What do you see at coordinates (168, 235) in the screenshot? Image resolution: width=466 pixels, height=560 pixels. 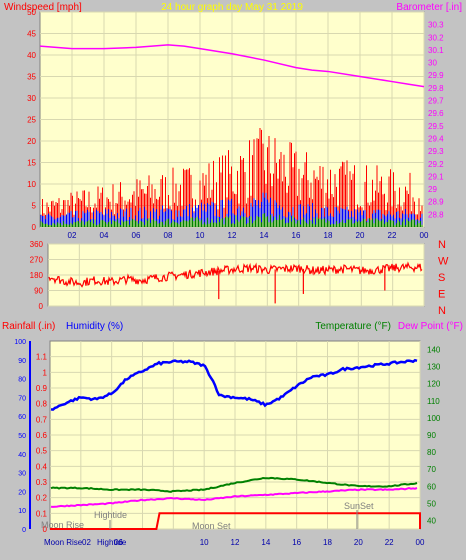 I see `wind-x-tick-label: 08` at bounding box center [168, 235].